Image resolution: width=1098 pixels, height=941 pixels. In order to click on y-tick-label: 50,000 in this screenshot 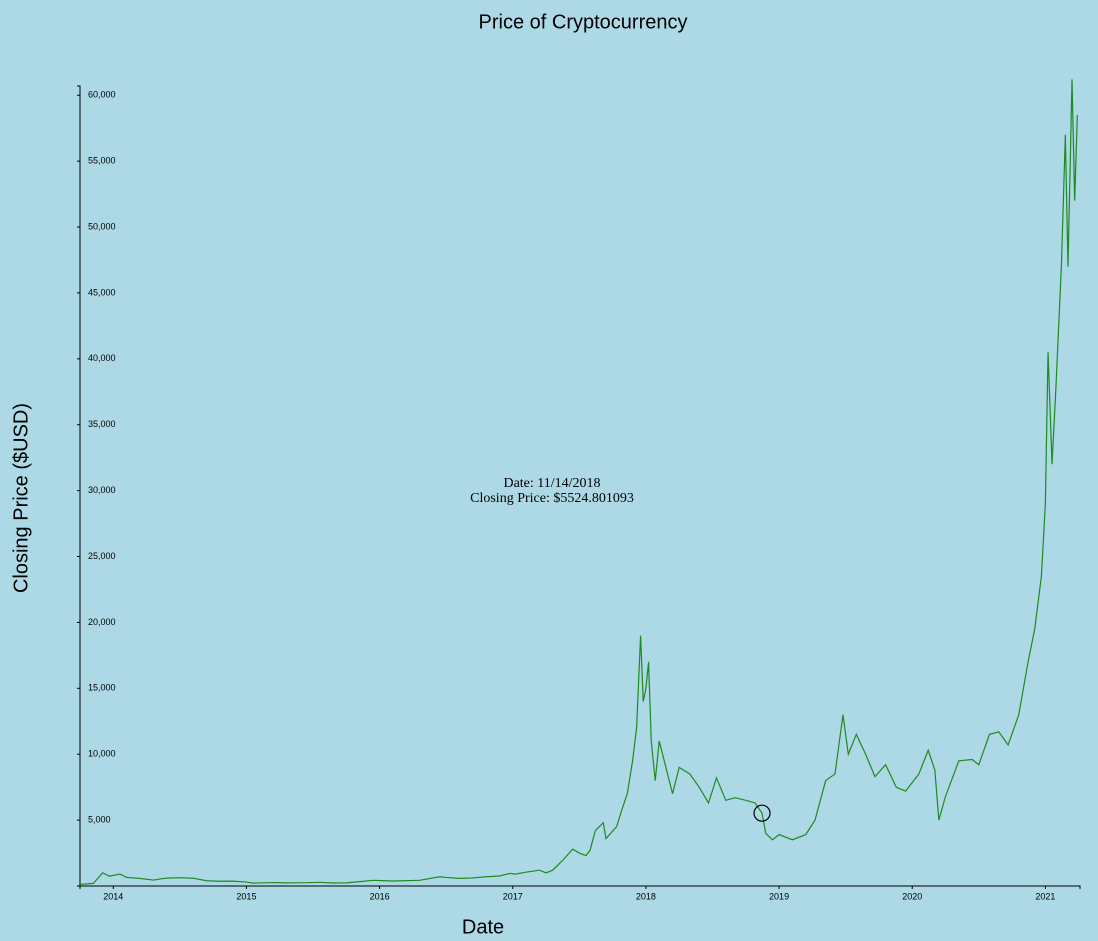, I will do `click(102, 226)`.